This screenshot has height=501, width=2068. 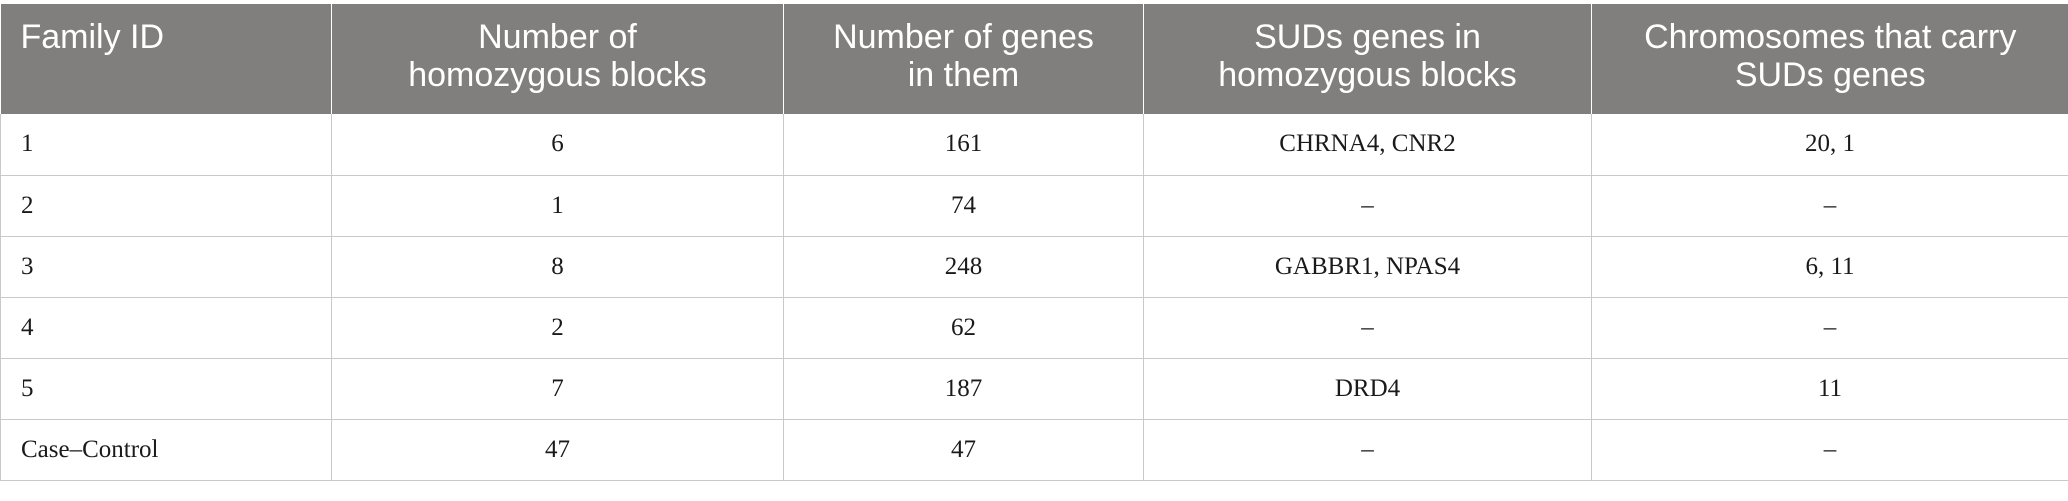 I want to click on cell-homozygous-blocks: 7, so click(x=557, y=389).